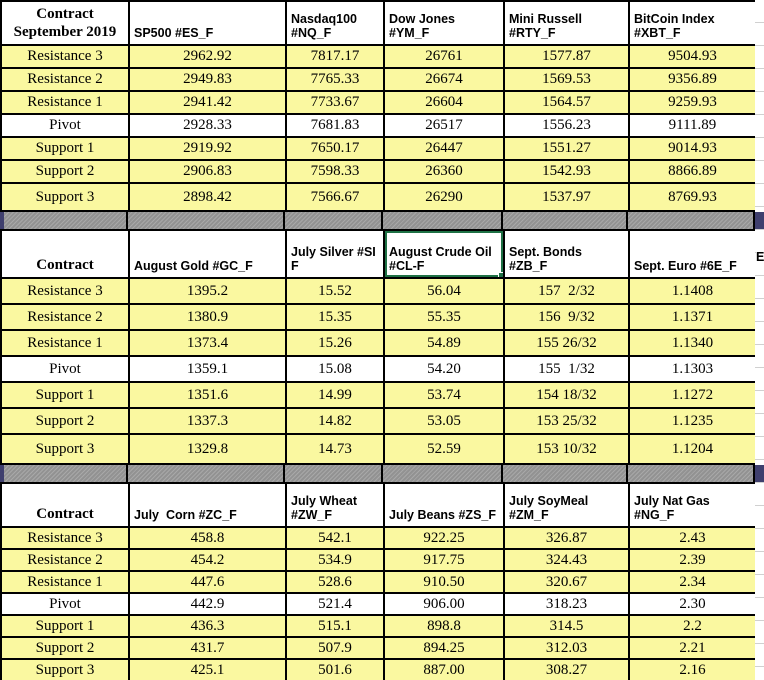  I want to click on value-cell: 1577.87, so click(566, 56).